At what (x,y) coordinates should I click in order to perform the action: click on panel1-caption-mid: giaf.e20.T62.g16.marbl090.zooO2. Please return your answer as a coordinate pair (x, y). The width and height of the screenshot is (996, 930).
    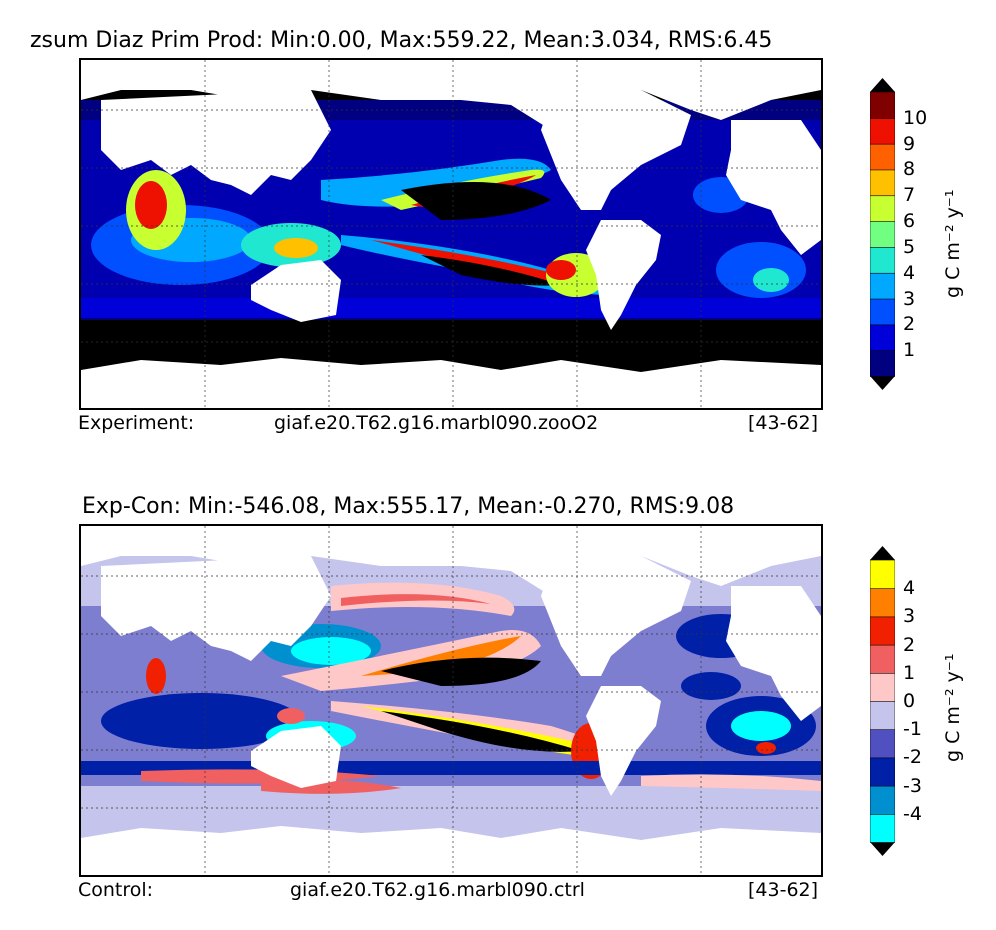
    Looking at the image, I should click on (436, 423).